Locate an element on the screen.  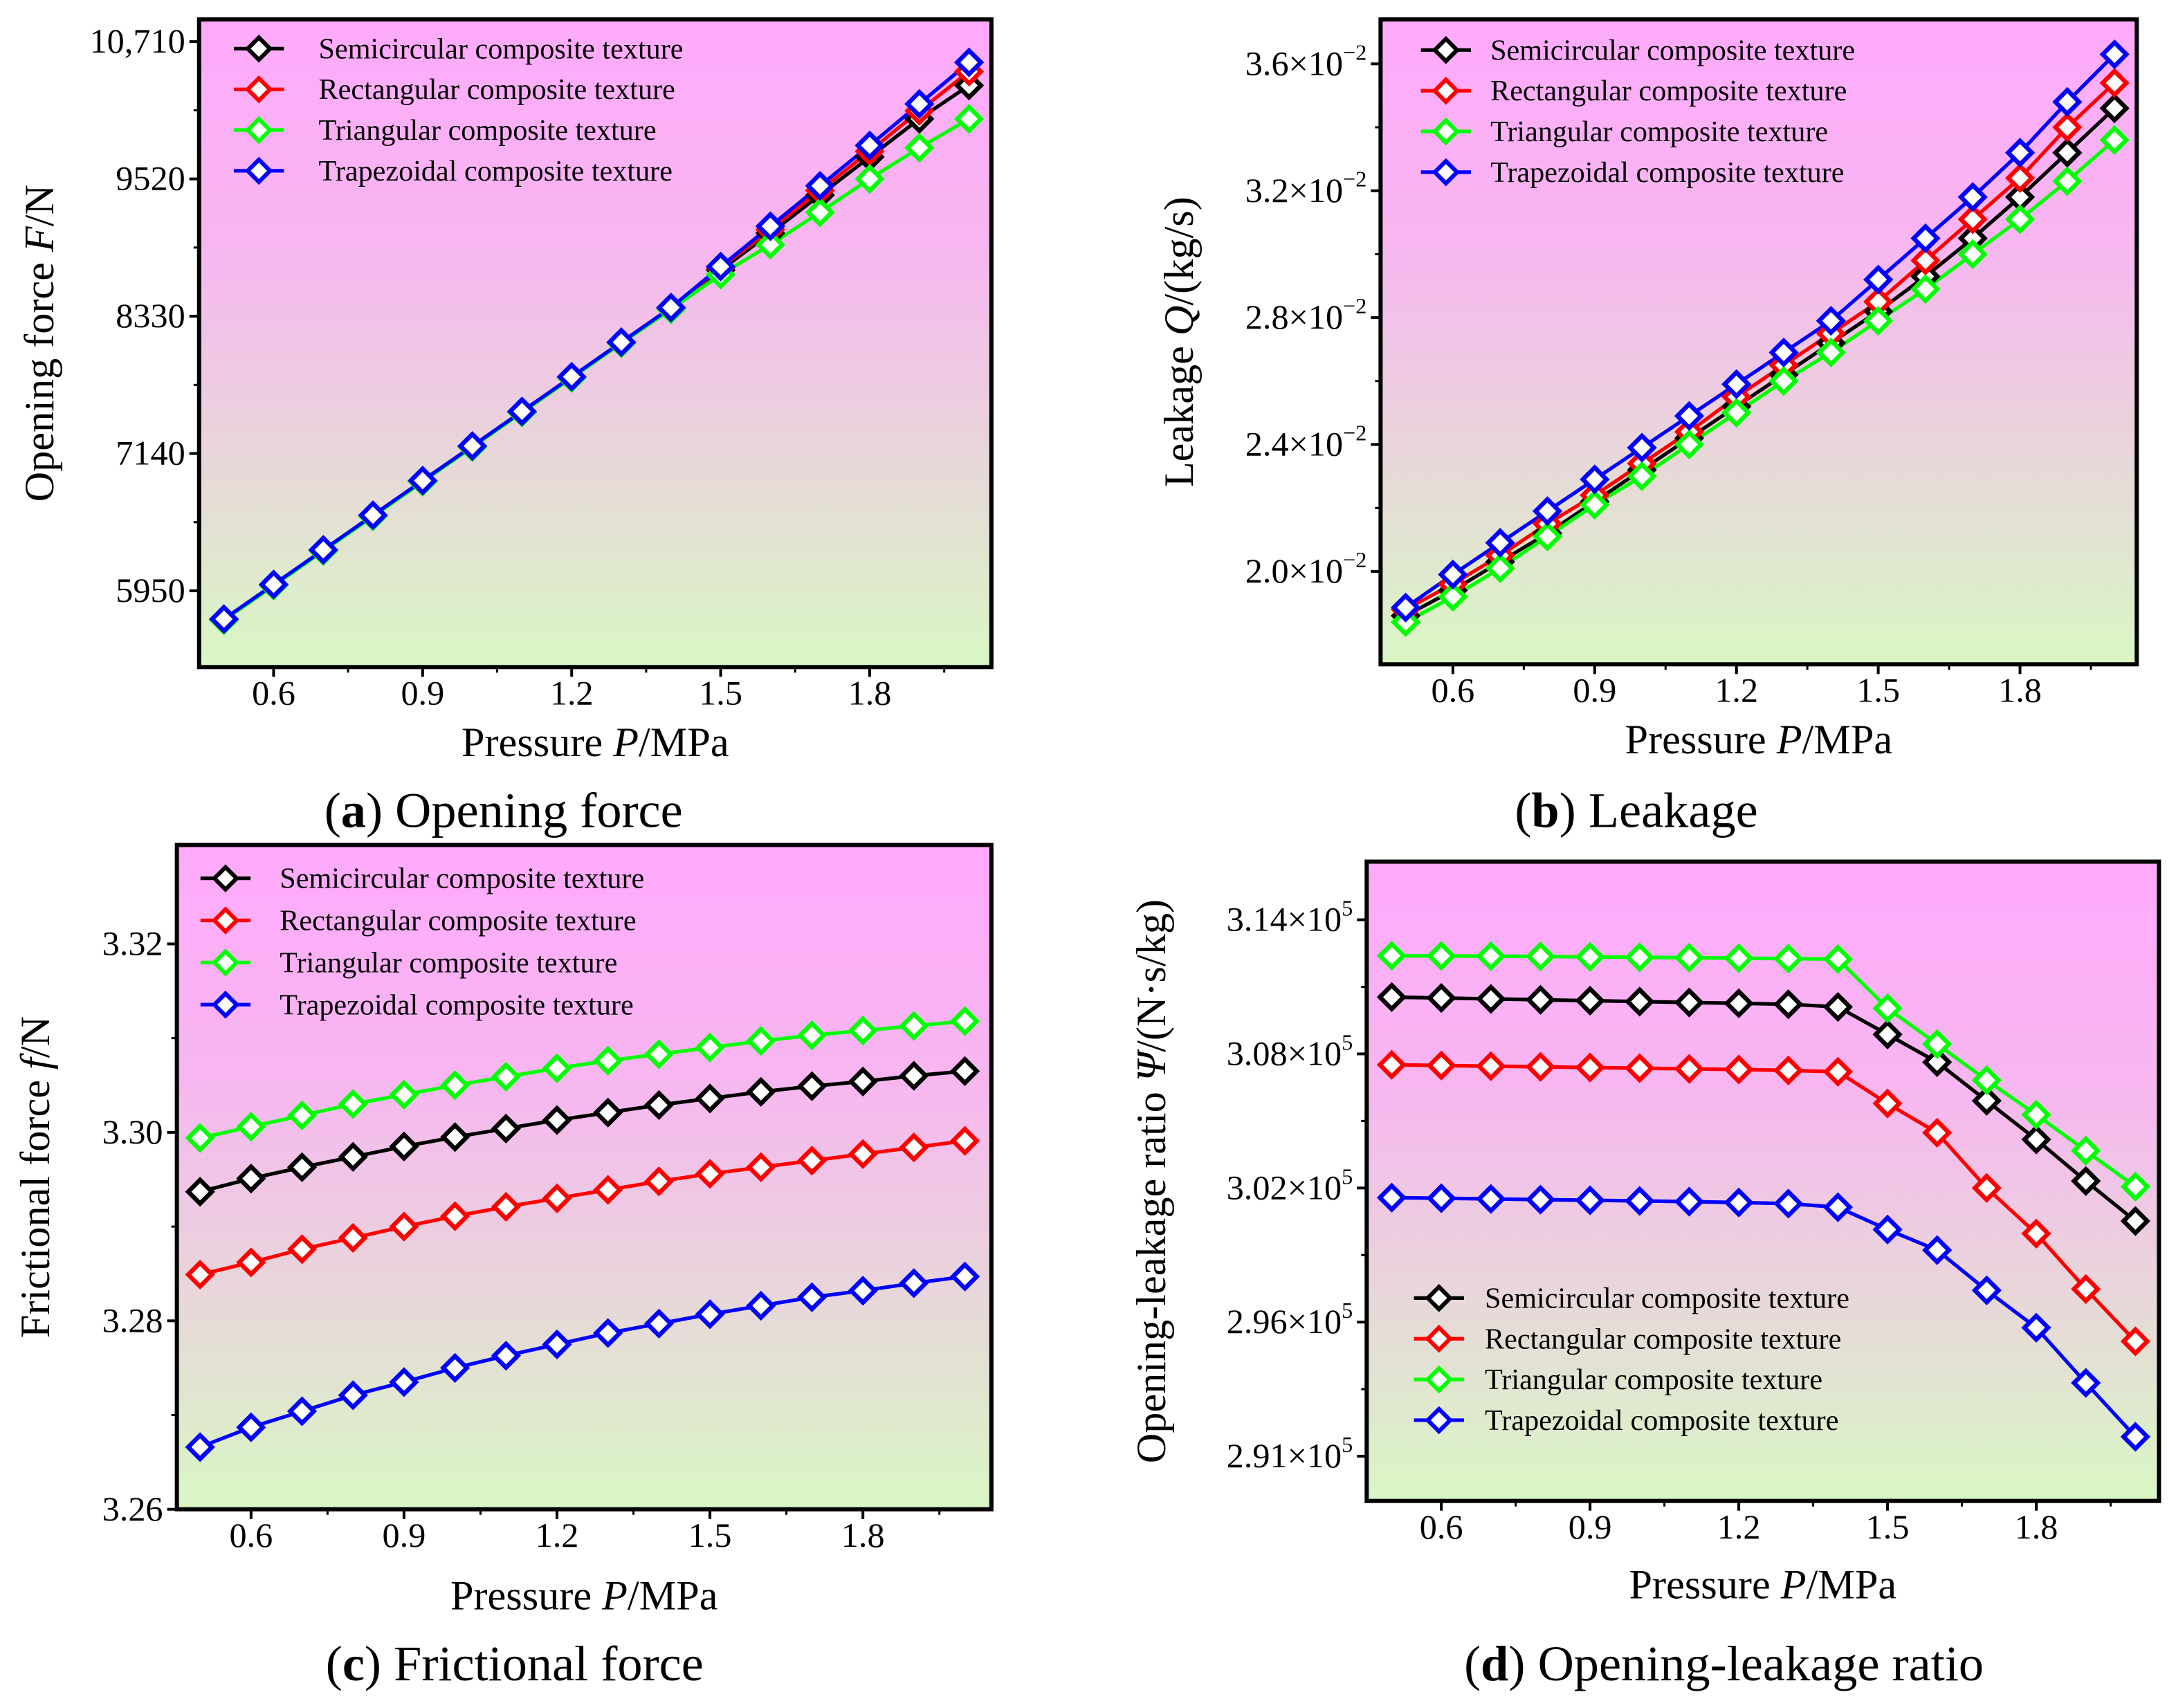
caption-letter: d is located at coordinates (1494, 1663).